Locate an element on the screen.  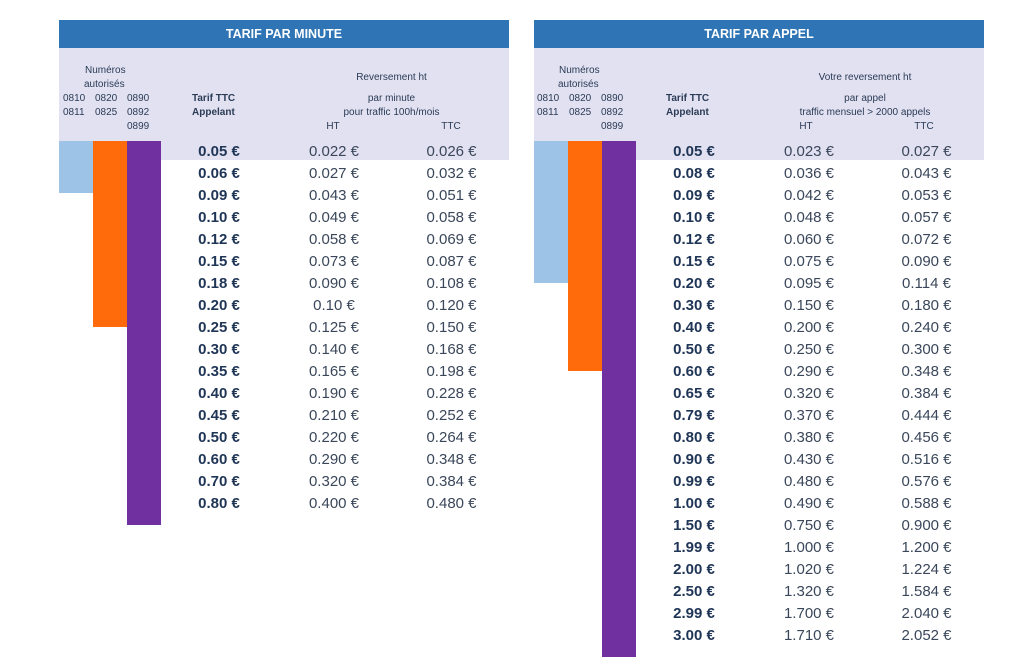
autorises-label: autorisés is located at coordinates (578, 84).